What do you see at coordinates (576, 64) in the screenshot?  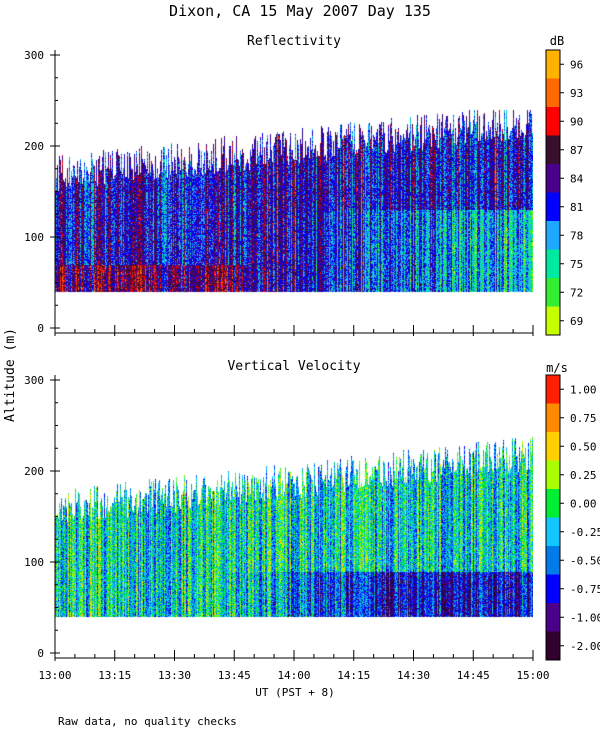 I see `colorbar-tick-label: 96` at bounding box center [576, 64].